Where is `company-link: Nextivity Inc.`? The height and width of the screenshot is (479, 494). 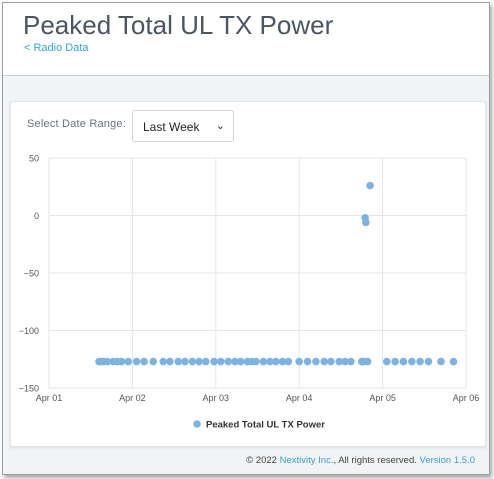
company-link: Nextivity Inc. is located at coordinates (306, 460).